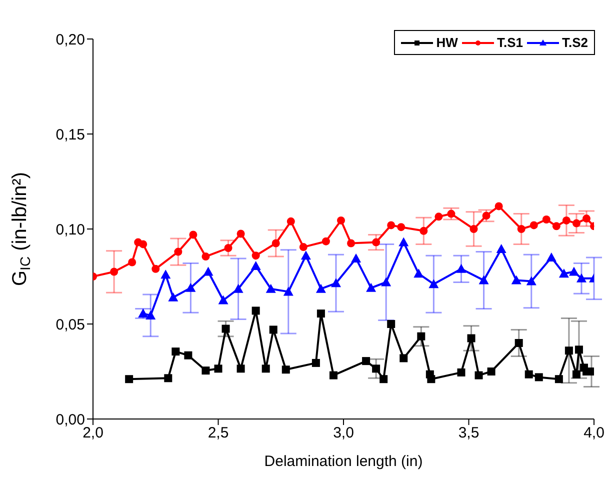 The image size is (607, 484). Describe the element at coordinates (70, 325) in the screenshot. I see `y-tick-label: 0,05` at that location.